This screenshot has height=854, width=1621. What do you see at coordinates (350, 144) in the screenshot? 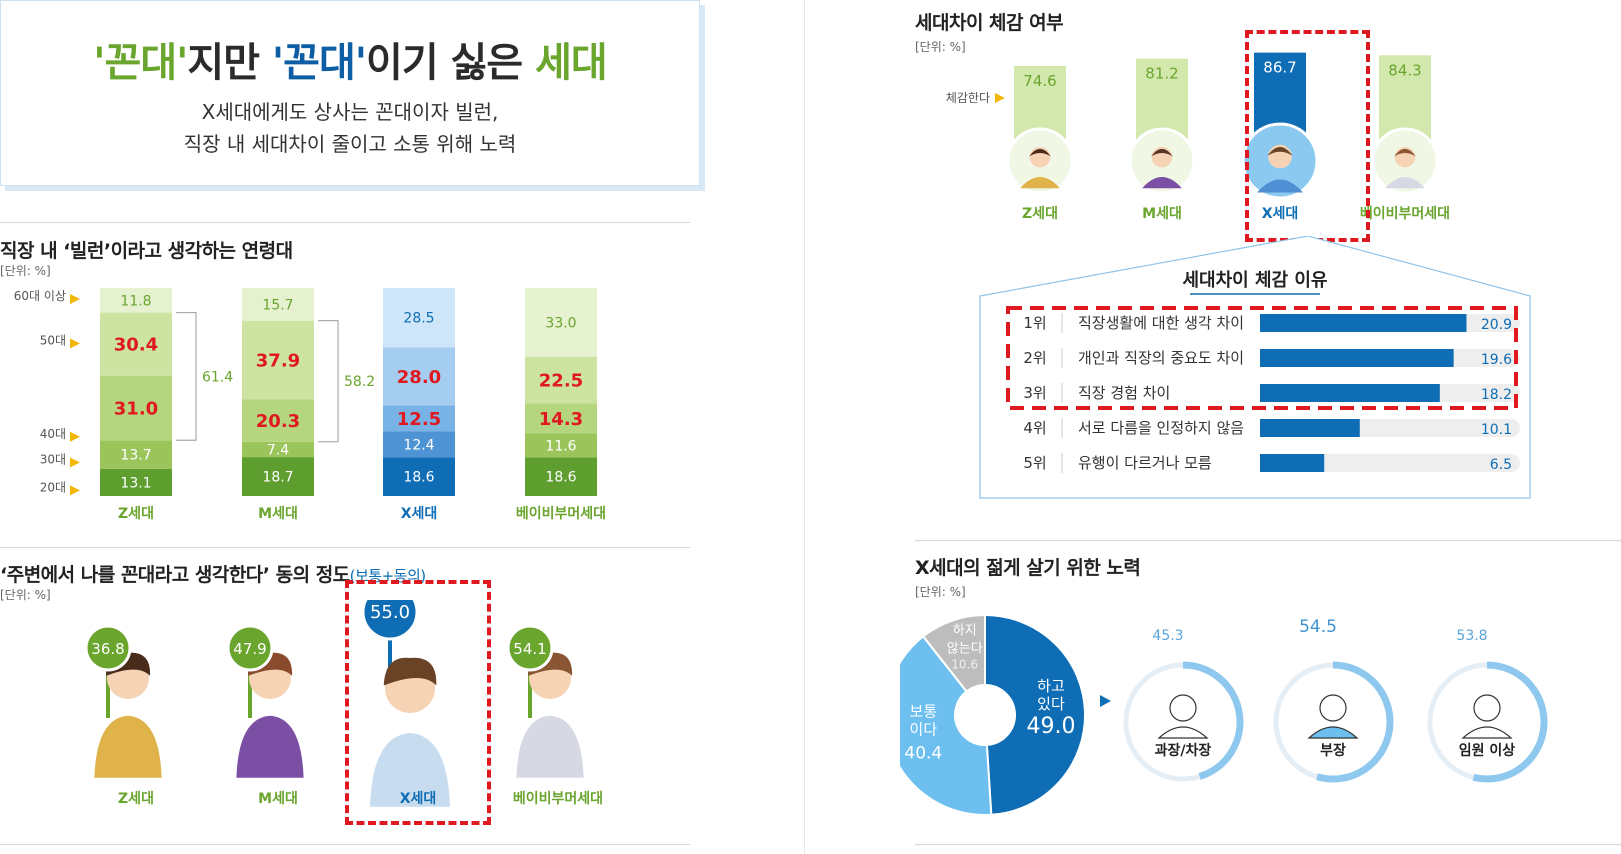
I see `subtitle-line2: 직장 내 세대차이 줄이고 소통 위해 노력` at bounding box center [350, 144].